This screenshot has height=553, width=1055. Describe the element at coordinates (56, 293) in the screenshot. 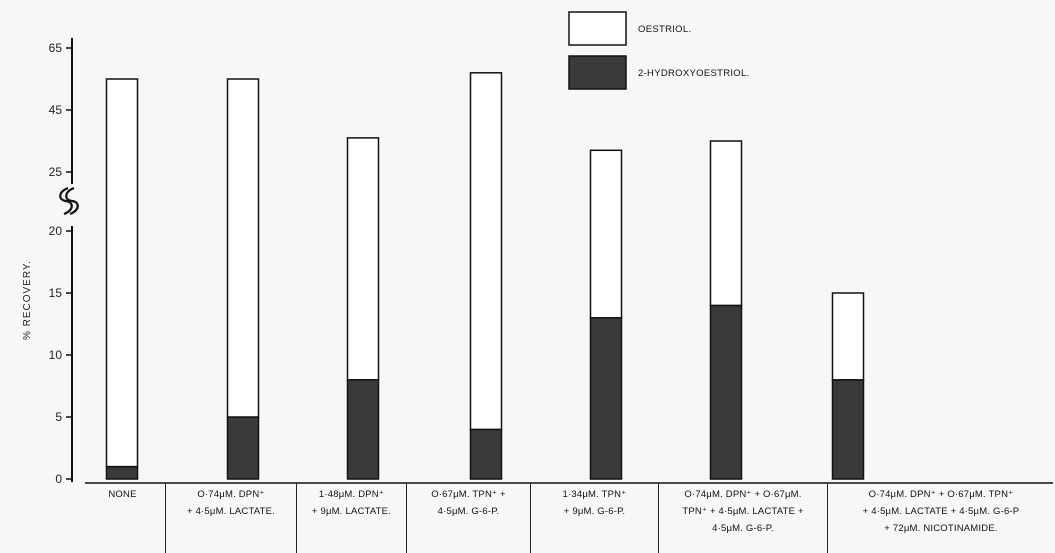

I see `y-tick-label: 15` at that location.